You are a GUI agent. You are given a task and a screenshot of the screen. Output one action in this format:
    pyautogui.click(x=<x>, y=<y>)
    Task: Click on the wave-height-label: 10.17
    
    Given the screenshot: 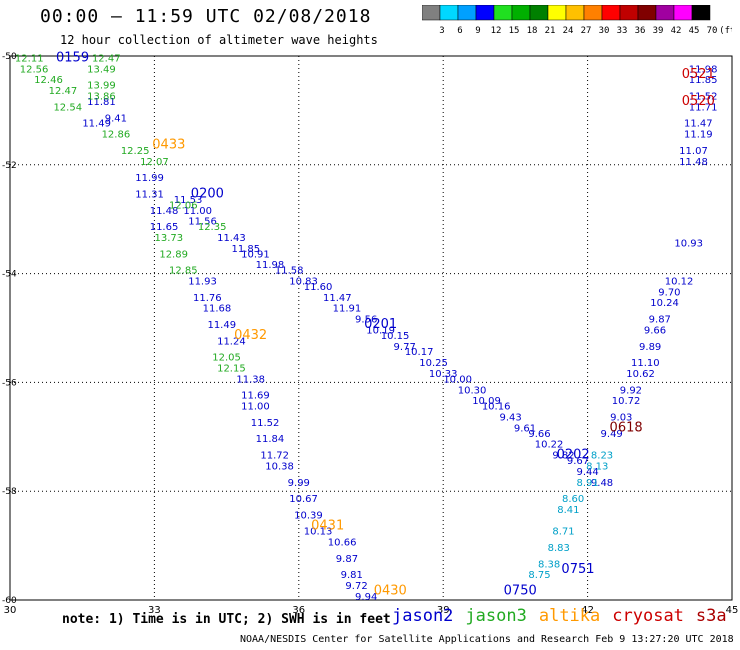 What is the action you would take?
    pyautogui.click(x=419, y=352)
    